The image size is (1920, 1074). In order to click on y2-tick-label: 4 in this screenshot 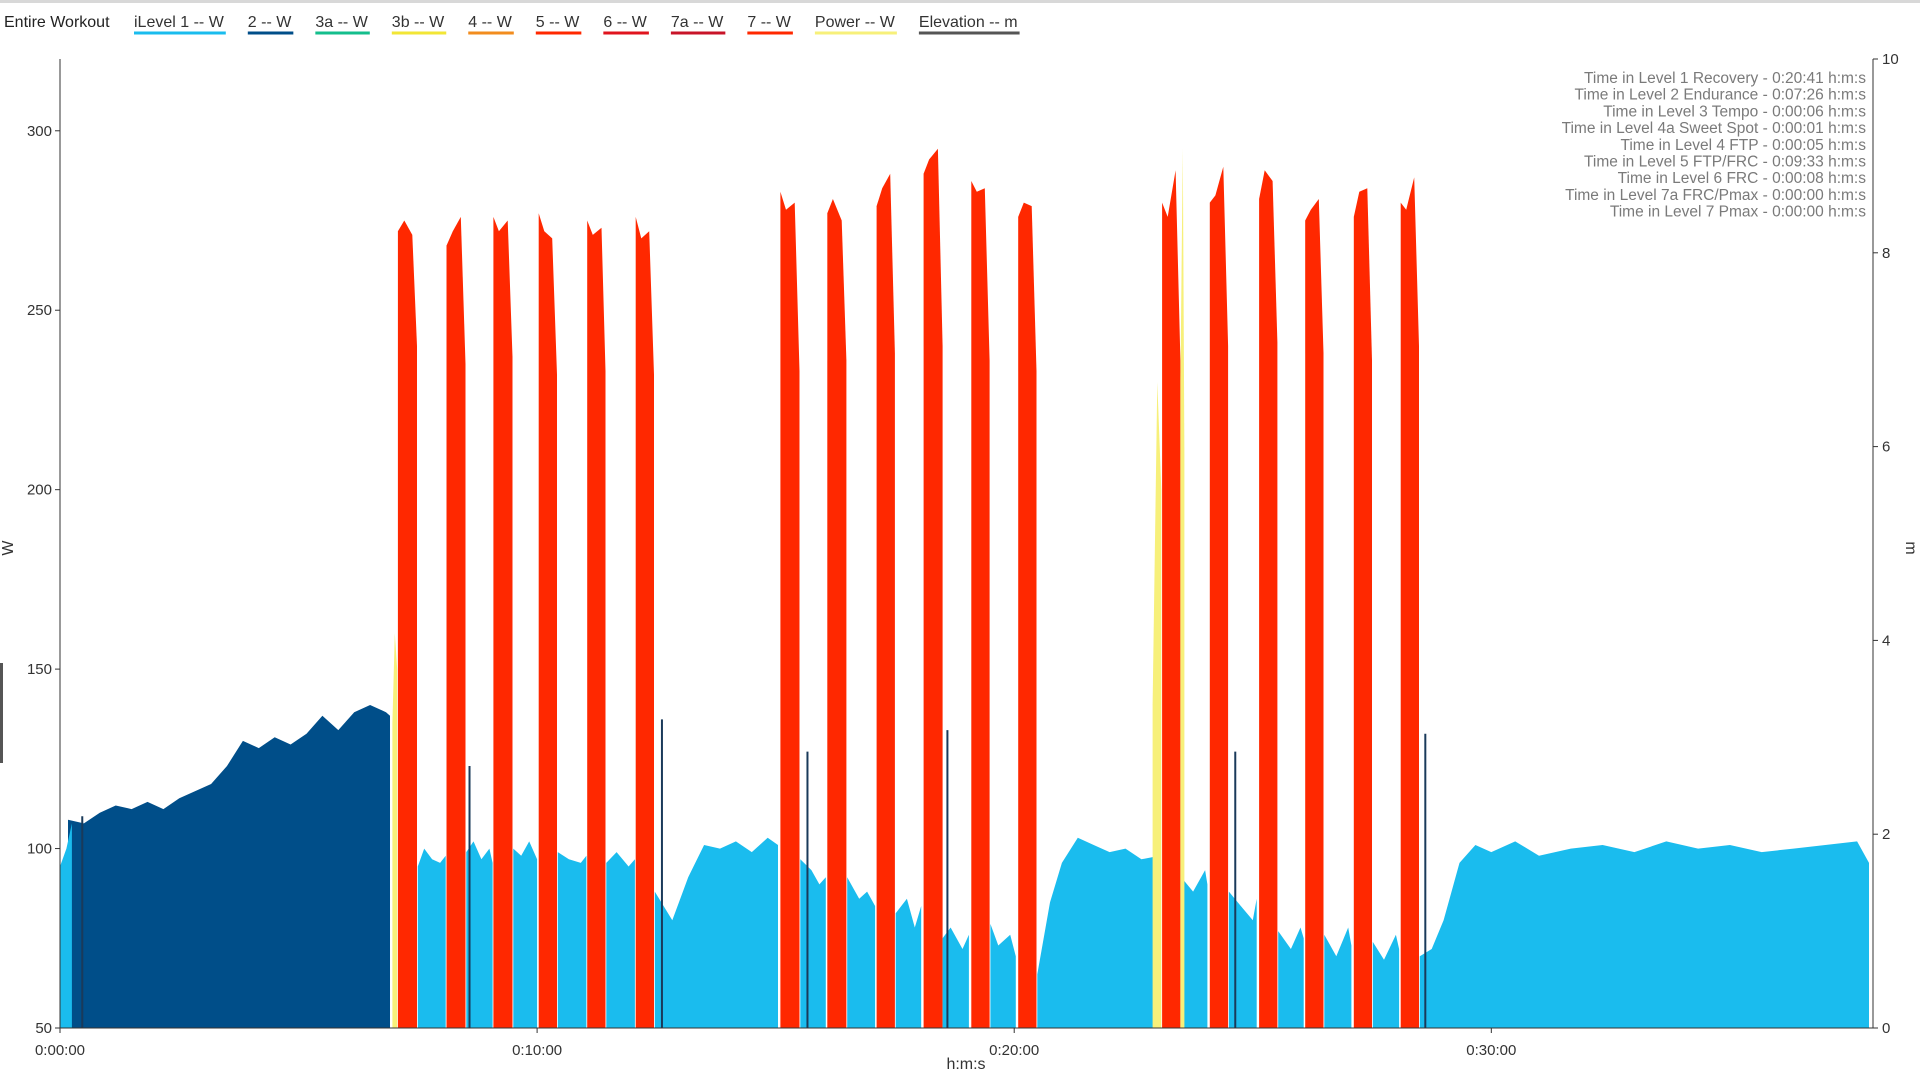, I will do `click(1886, 640)`.